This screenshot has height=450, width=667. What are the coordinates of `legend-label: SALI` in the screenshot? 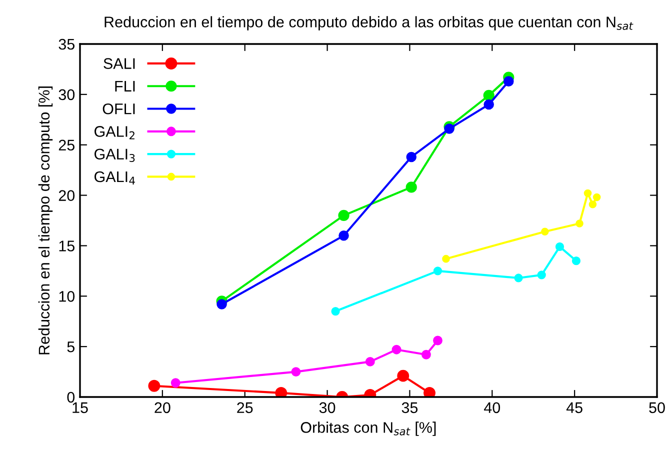 It's located at (119, 63).